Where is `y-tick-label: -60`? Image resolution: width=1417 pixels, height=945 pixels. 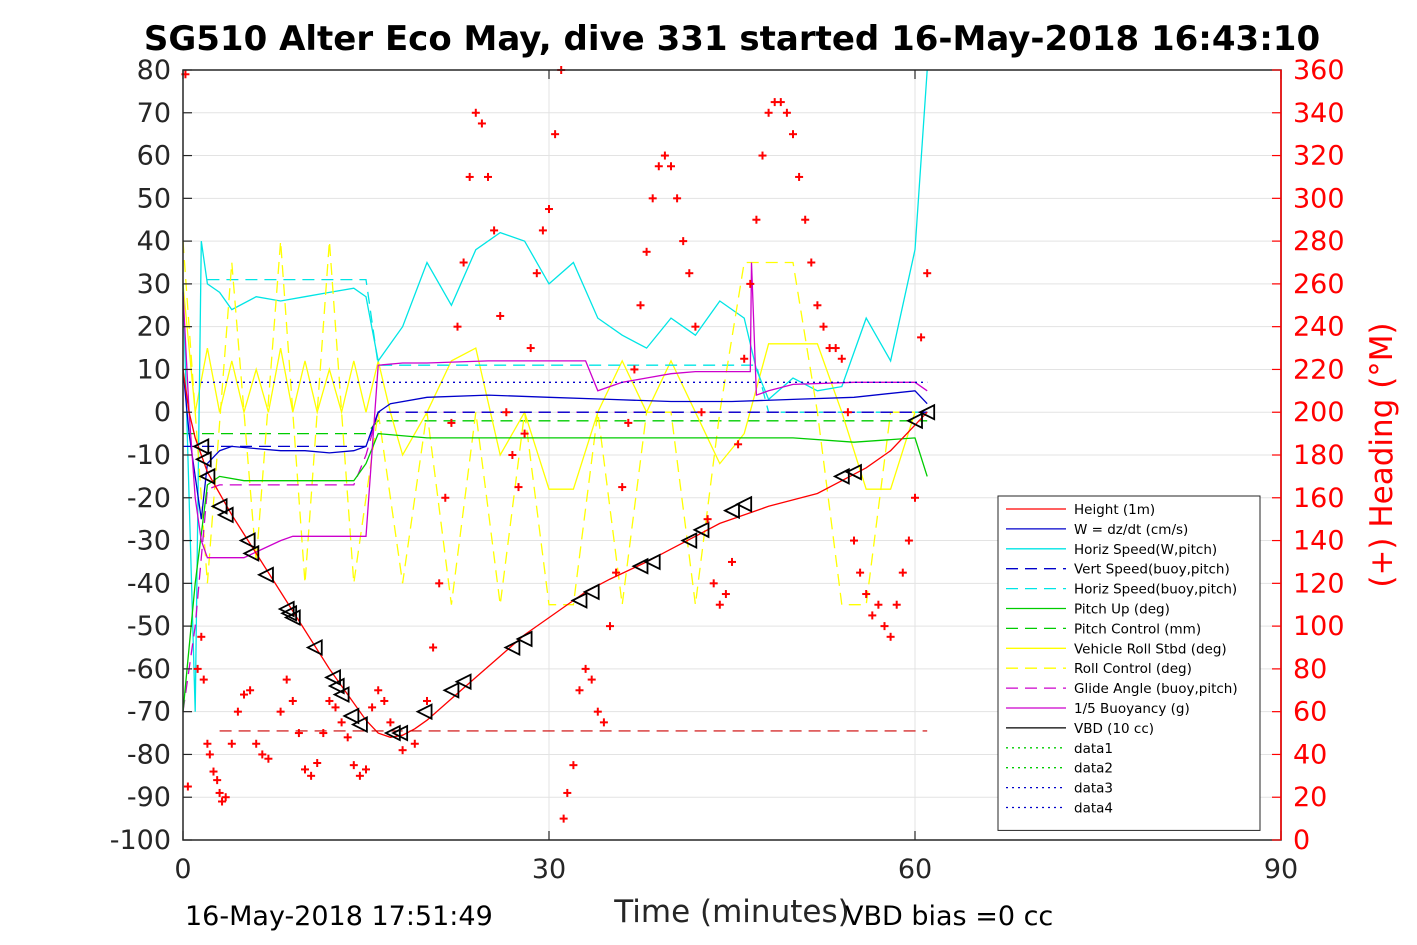 y-tick-label: -60 is located at coordinates (149, 669).